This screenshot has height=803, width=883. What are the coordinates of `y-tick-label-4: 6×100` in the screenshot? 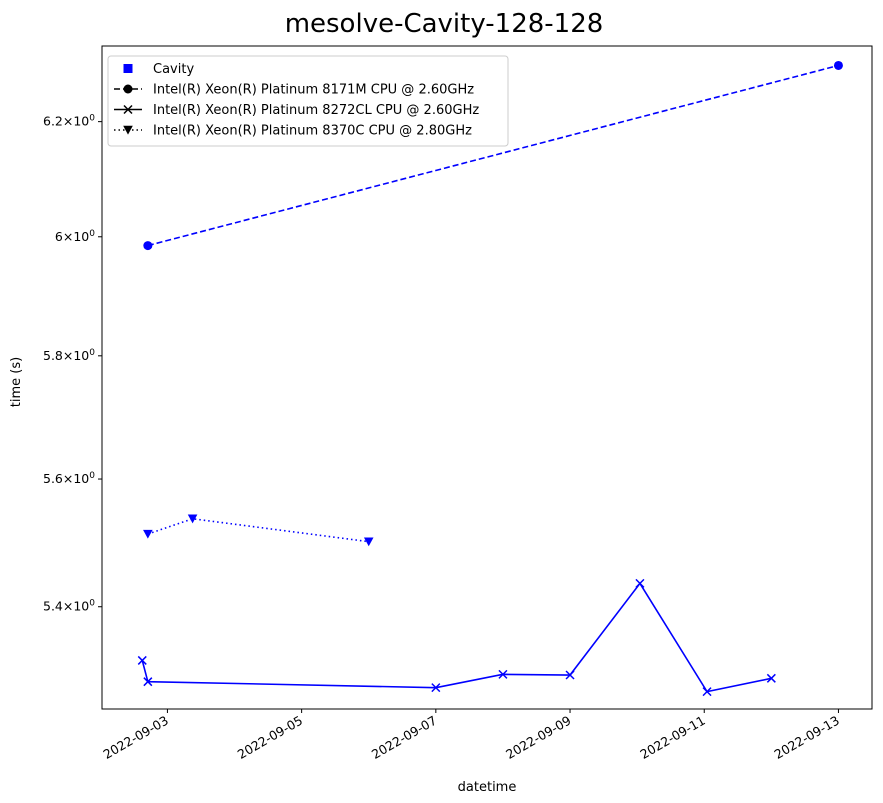 It's located at (75, 236).